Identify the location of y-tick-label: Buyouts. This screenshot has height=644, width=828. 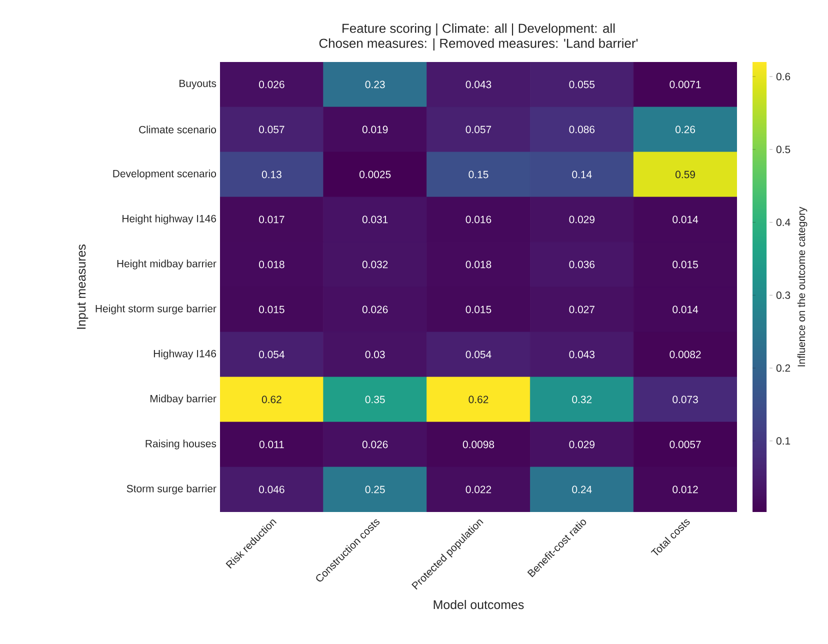
(198, 85).